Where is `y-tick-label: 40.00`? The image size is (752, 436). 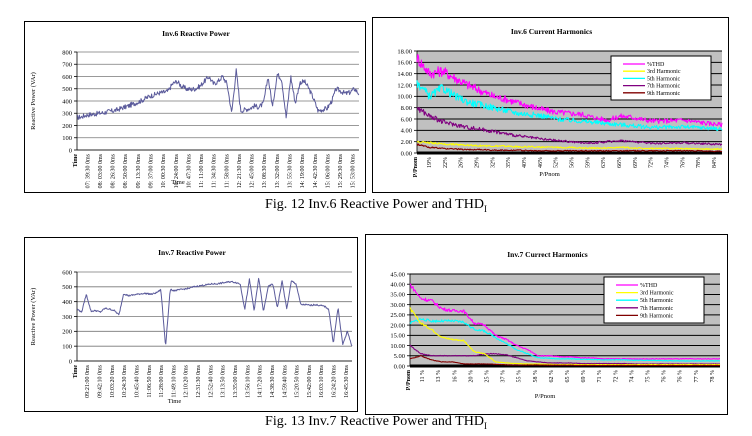
y-tick-label: 40.00 is located at coordinates (397, 285).